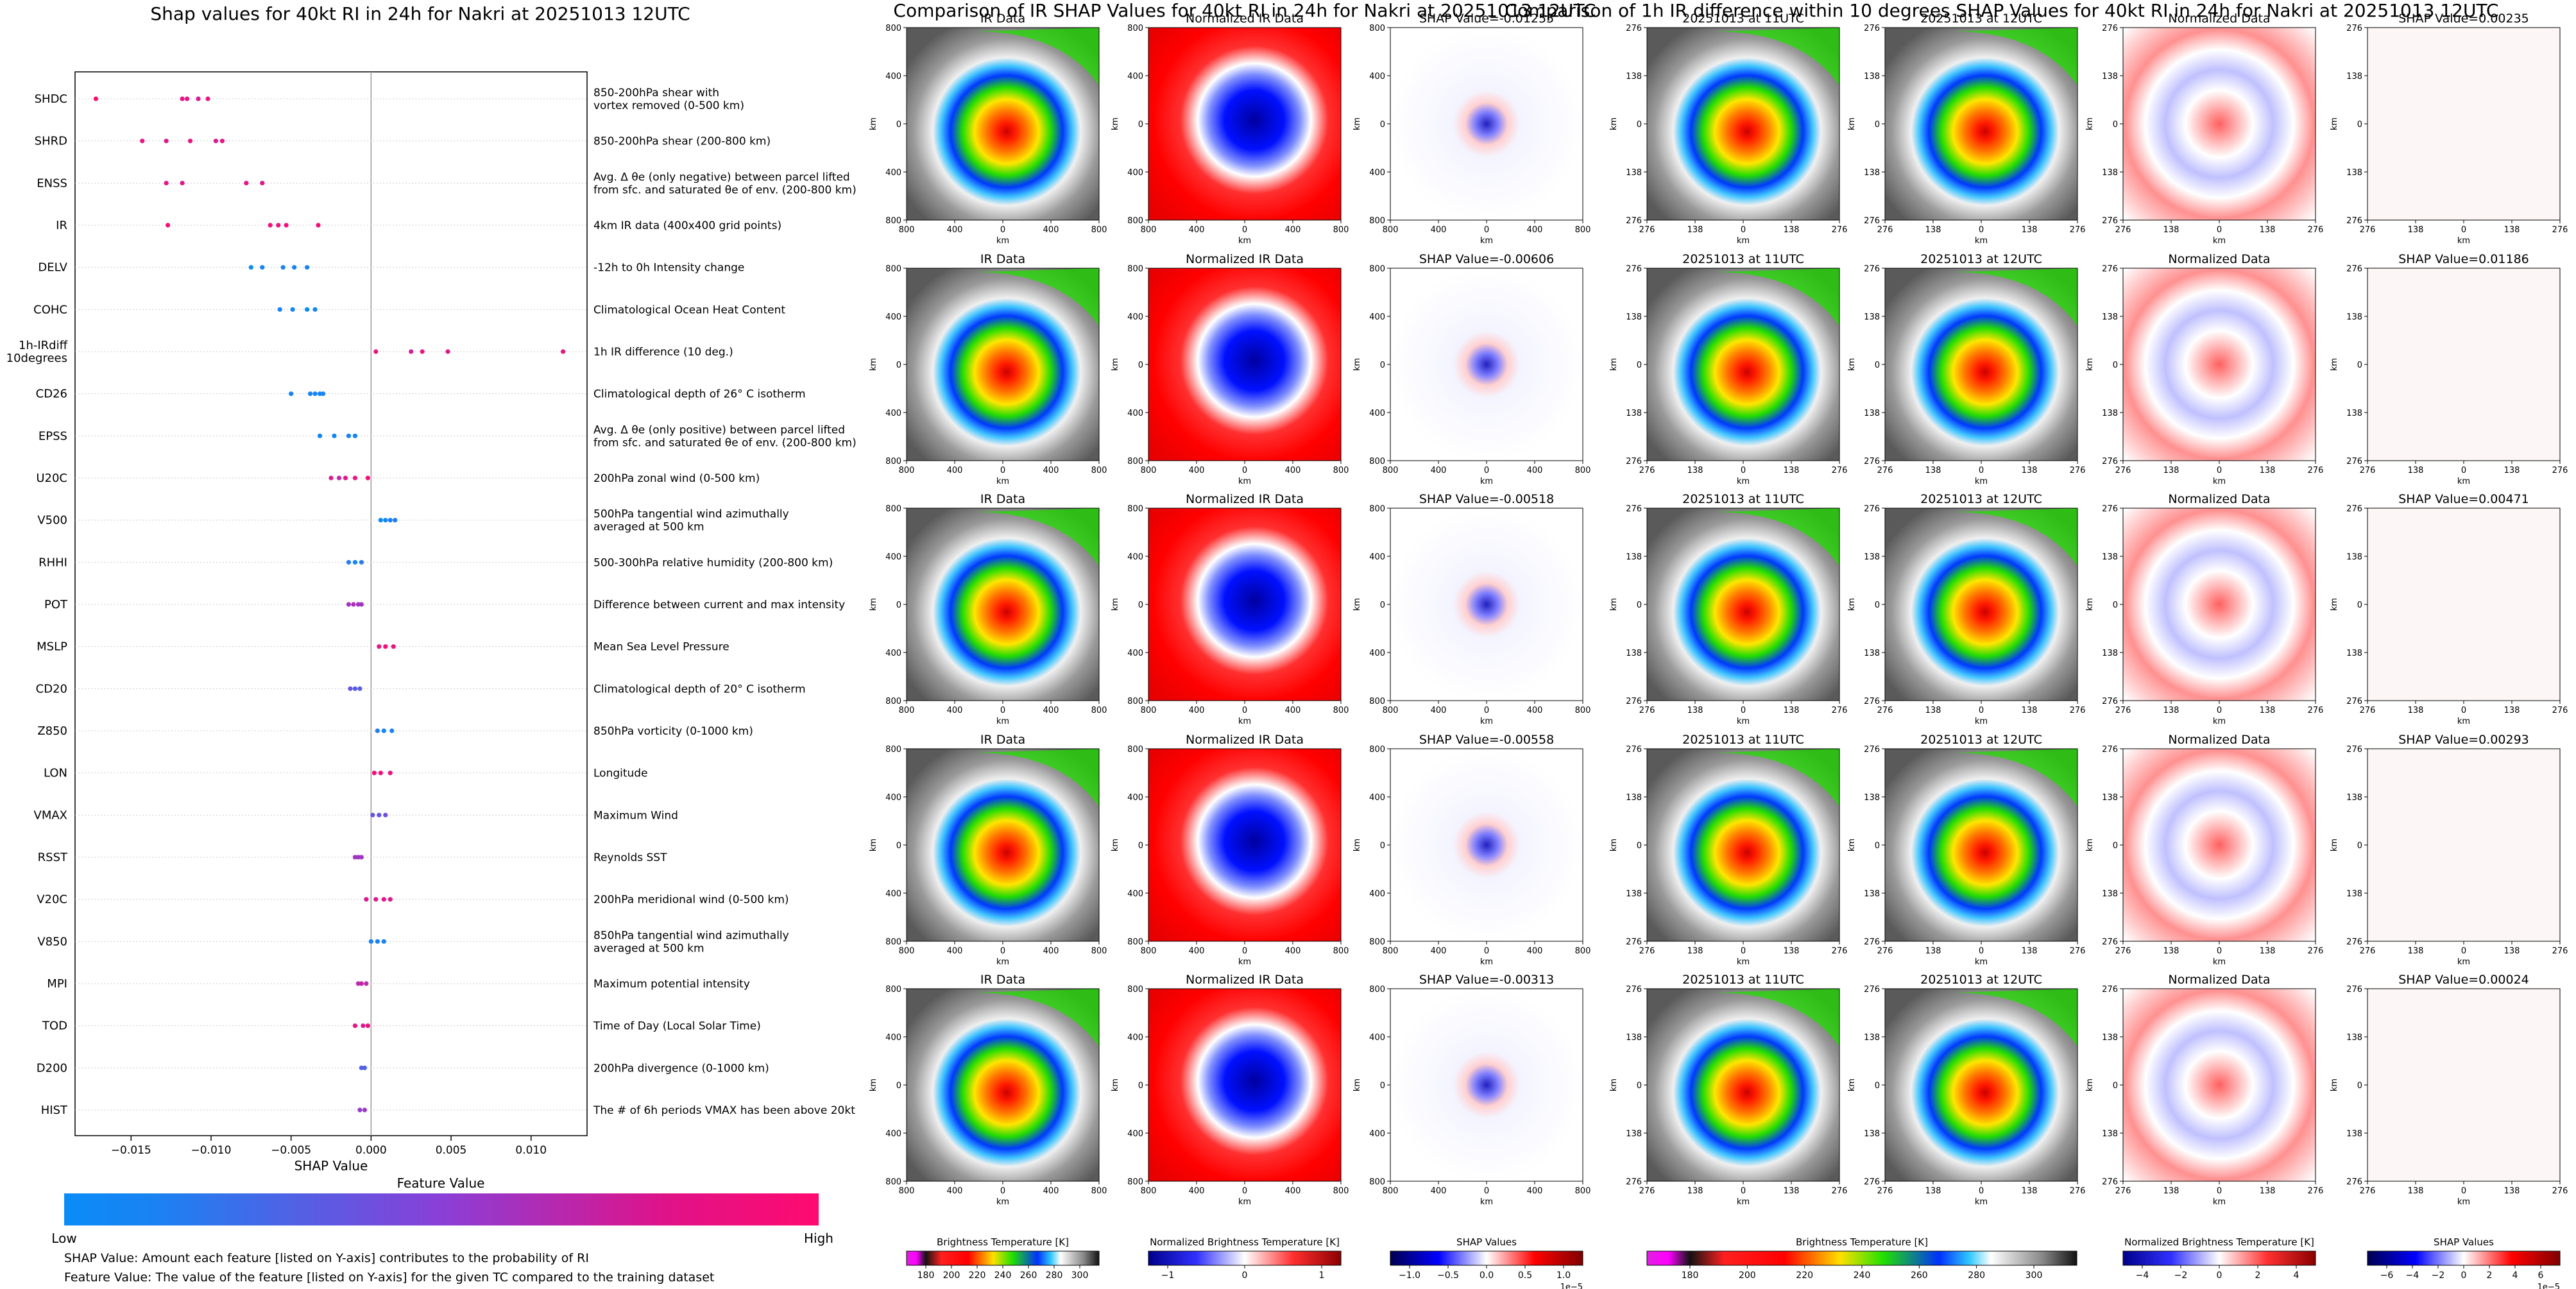 The image size is (2576, 1289). What do you see at coordinates (1487, 1275) in the screenshot?
I see `colorbar-tick-label: 0.0` at bounding box center [1487, 1275].